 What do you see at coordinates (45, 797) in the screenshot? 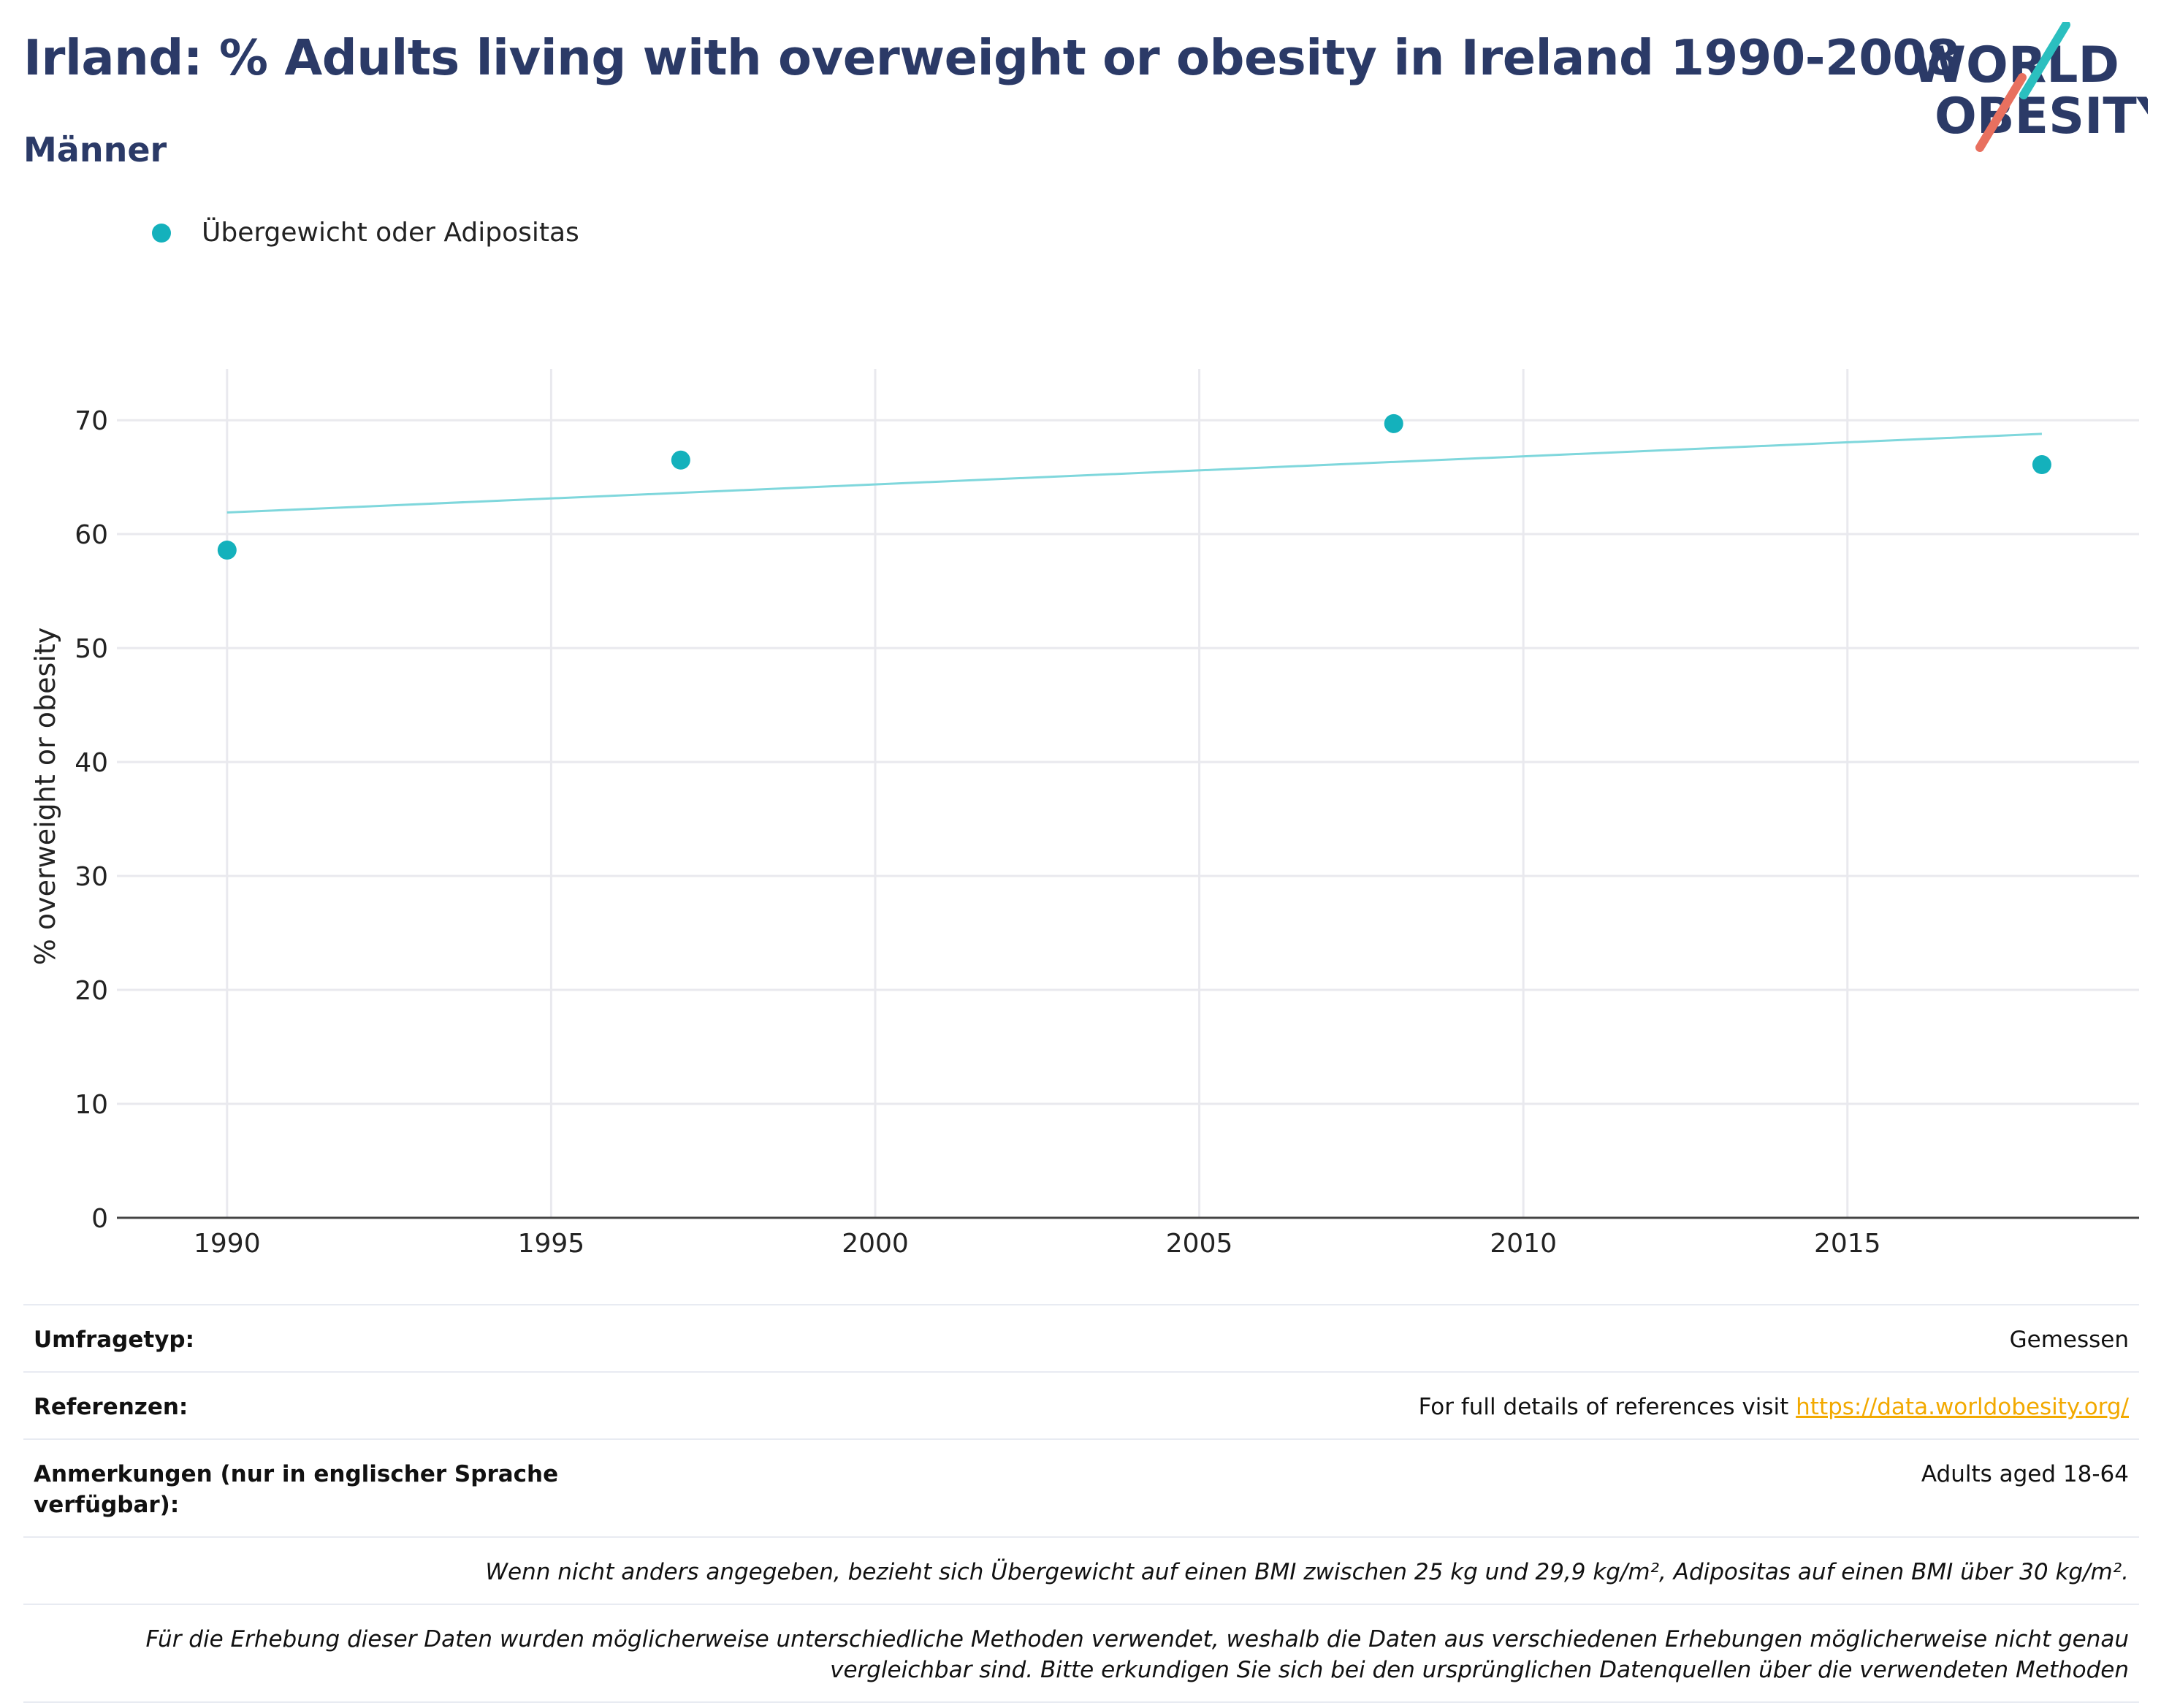
I see `y-axis-label: % overweight or obesity` at bounding box center [45, 797].